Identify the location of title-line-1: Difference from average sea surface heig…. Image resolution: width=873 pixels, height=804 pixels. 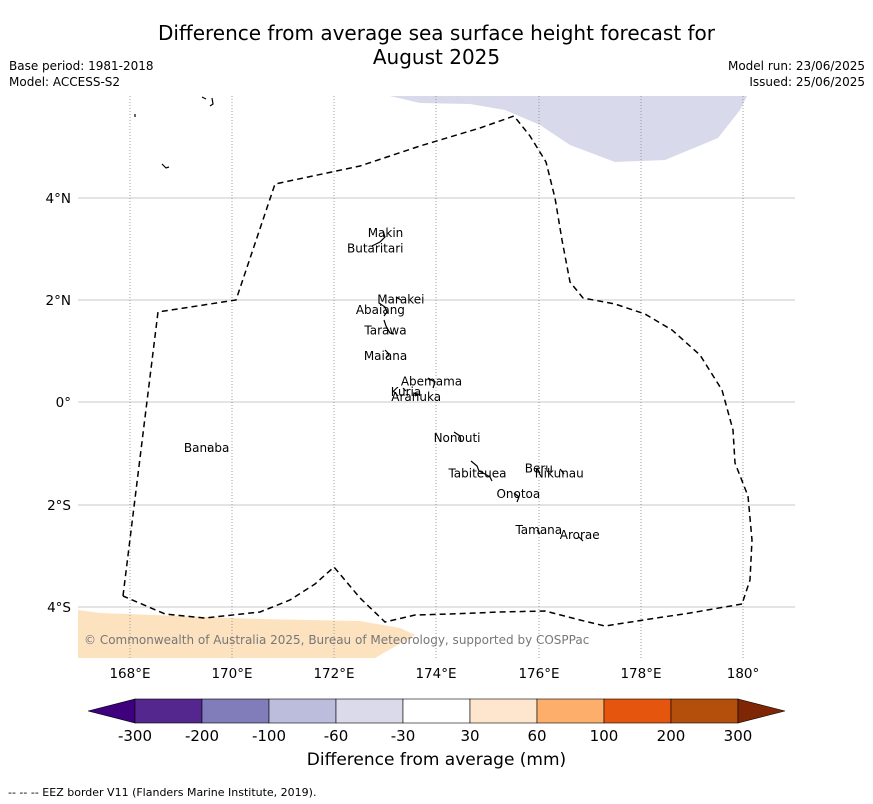
(436, 33).